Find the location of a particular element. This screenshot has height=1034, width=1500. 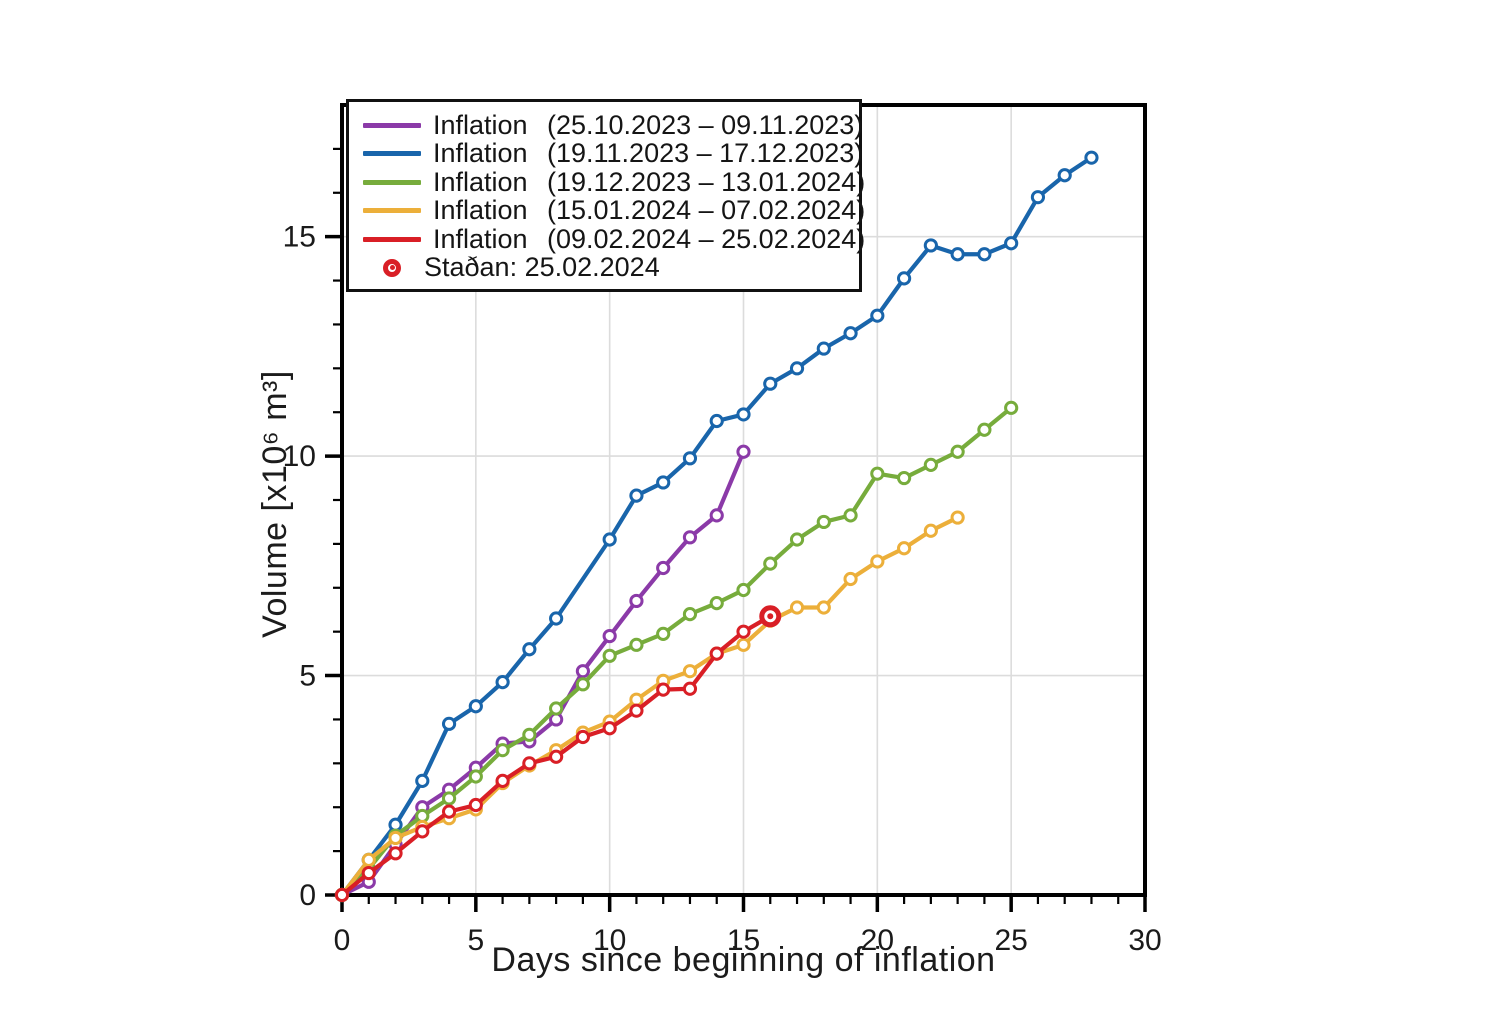

y-tick-label: 5 is located at coordinates (307, 676).